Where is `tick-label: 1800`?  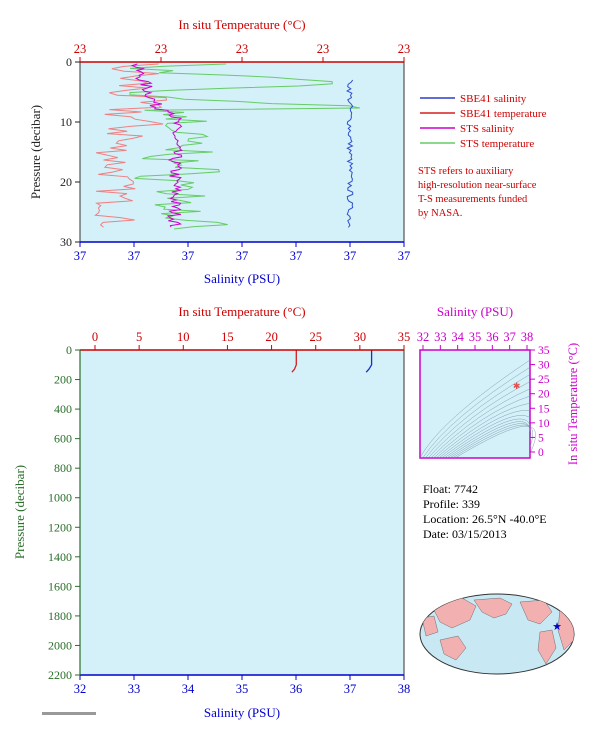
tick-label: 1800 is located at coordinates (60, 616).